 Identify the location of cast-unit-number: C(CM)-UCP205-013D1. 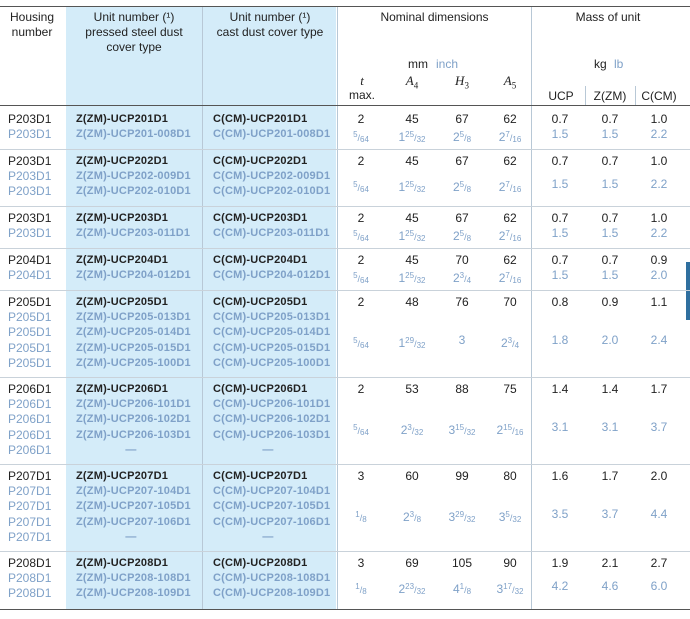
(272, 317).